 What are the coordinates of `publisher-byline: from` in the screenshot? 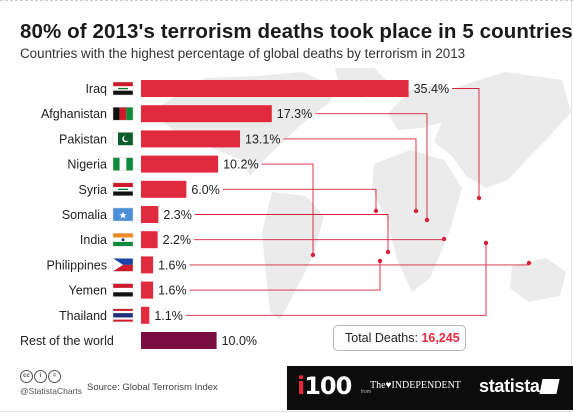 It's located at (366, 392).